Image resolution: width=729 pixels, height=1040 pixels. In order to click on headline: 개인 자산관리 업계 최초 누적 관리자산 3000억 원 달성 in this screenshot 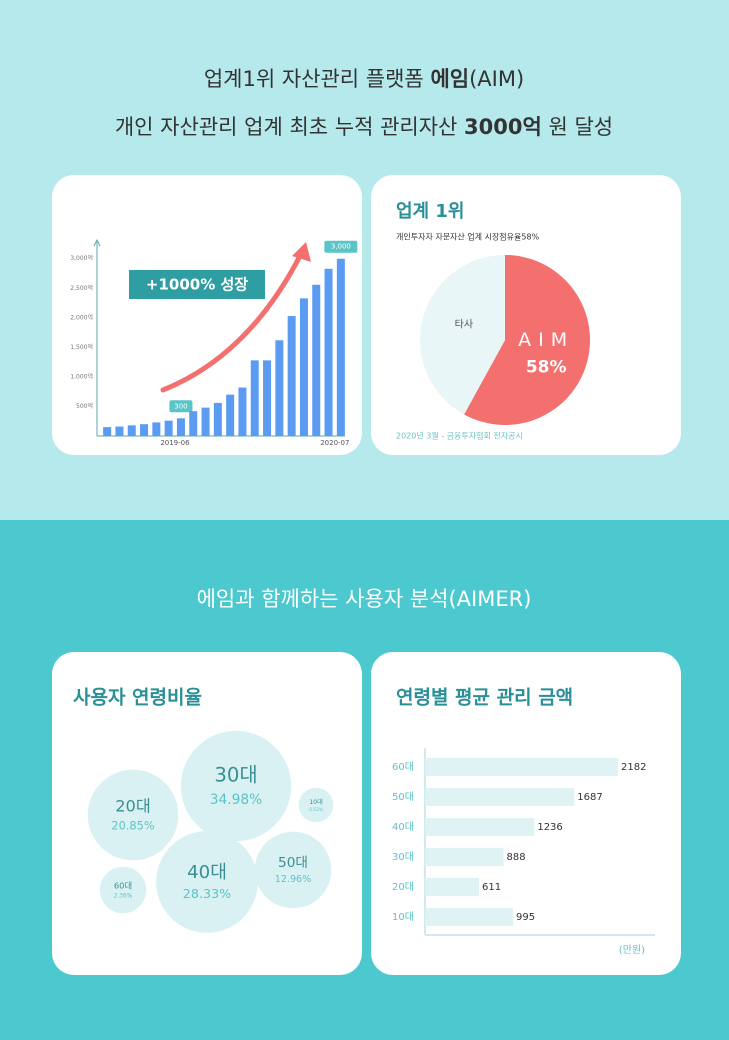, I will do `click(364, 127)`.